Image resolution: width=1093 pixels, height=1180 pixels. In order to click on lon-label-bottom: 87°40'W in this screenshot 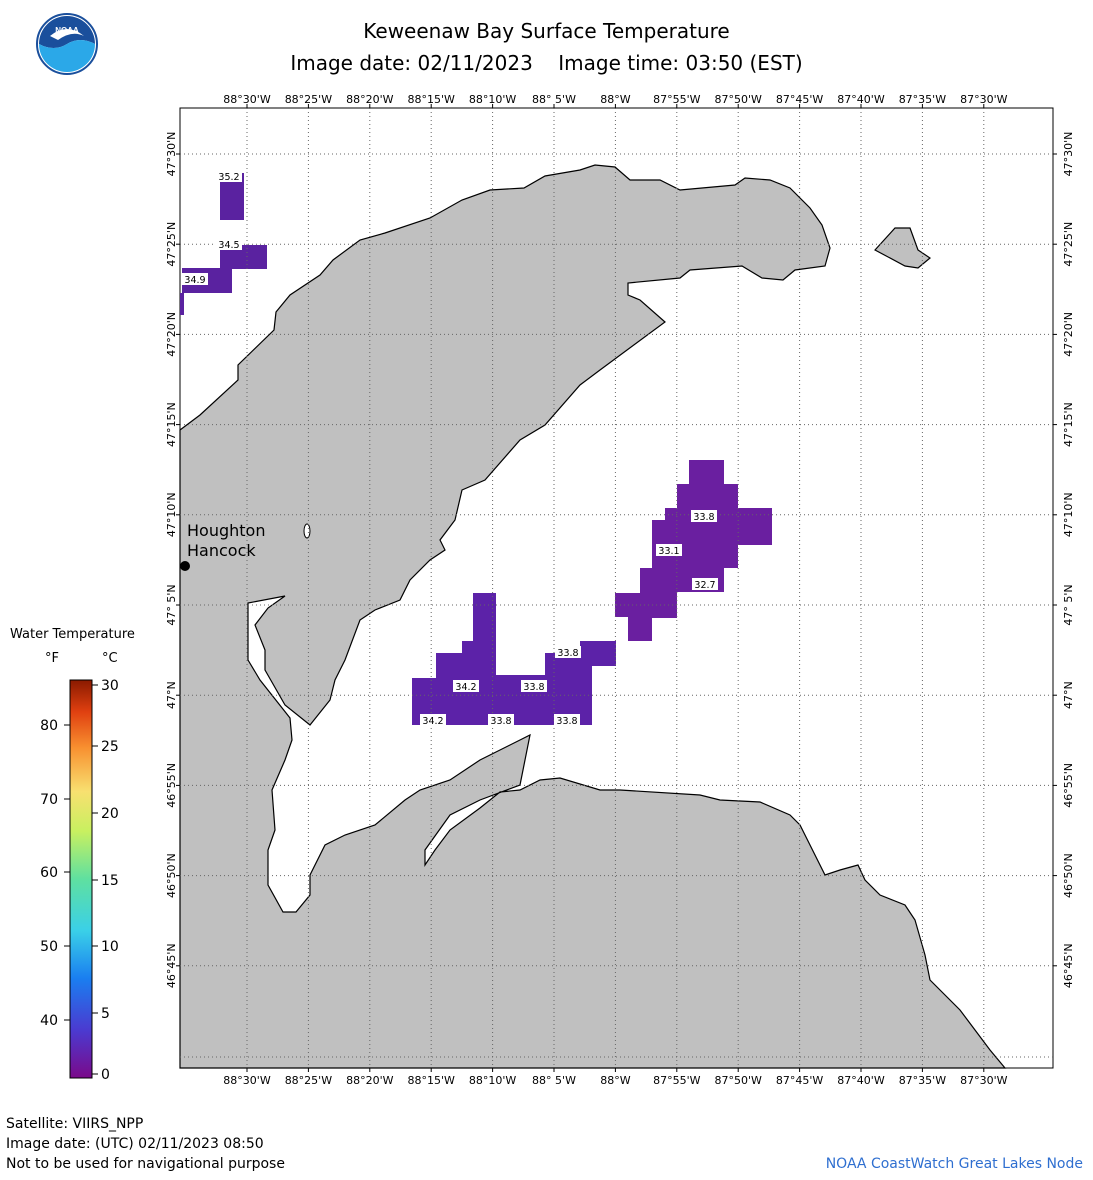, I will do `click(861, 1080)`.